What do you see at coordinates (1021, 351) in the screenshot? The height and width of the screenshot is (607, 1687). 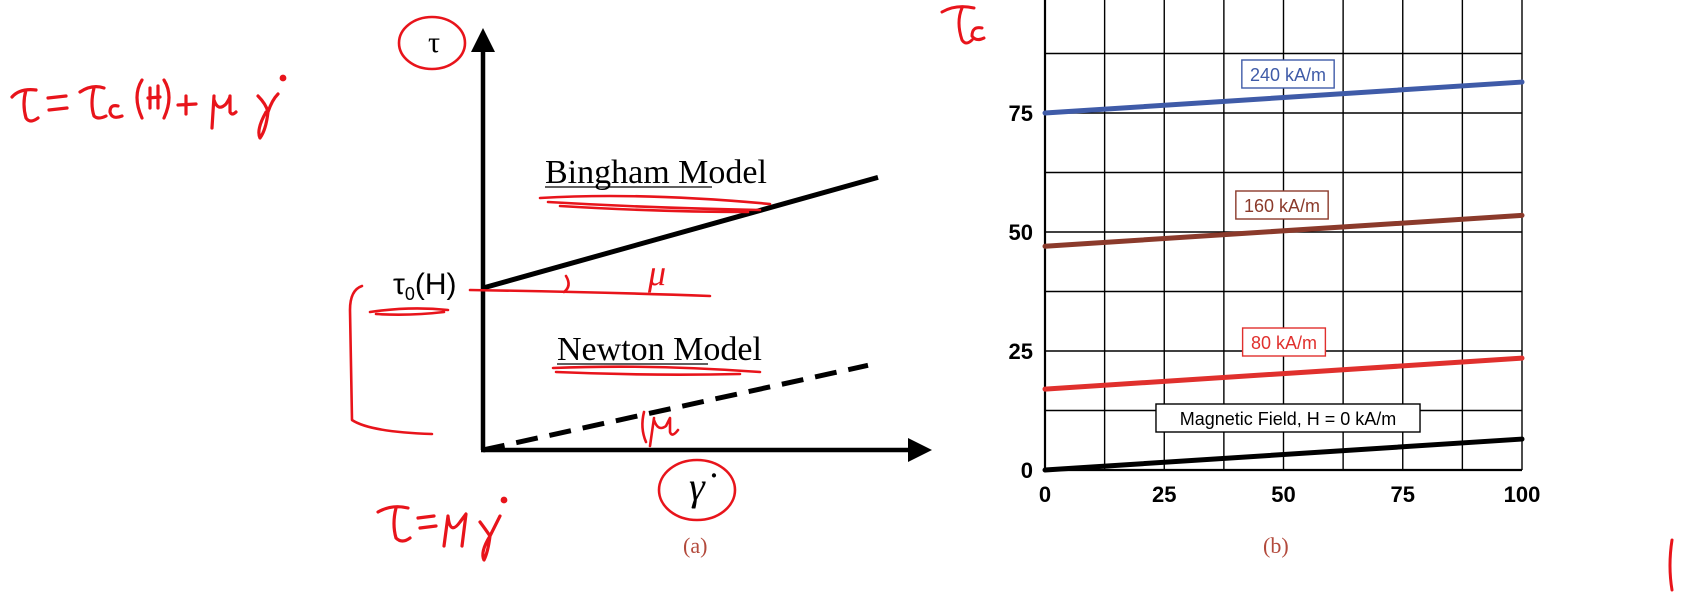 I see `y-tick-label: 25` at bounding box center [1021, 351].